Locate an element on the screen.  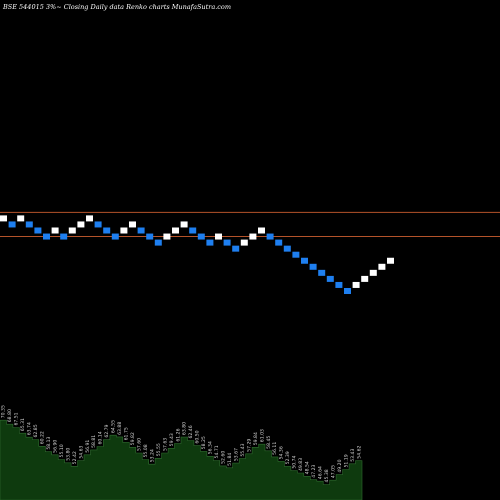
volume-value-label: 45.38 is located at coordinates (327, 475).